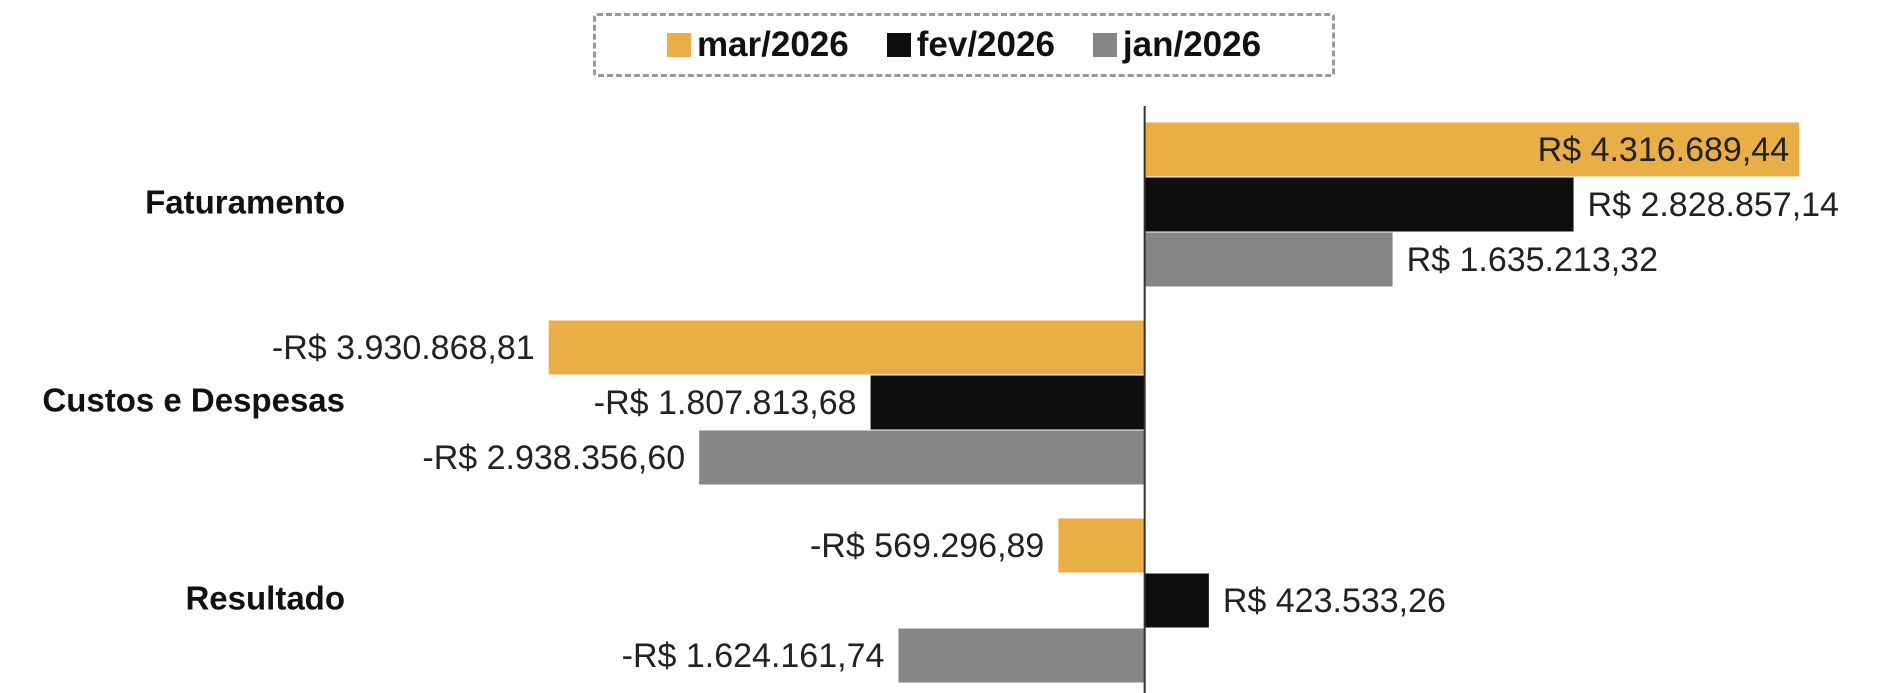  Describe the element at coordinates (753, 656) in the screenshot. I see `value-label: -R$ 1.624.161,74` at that location.